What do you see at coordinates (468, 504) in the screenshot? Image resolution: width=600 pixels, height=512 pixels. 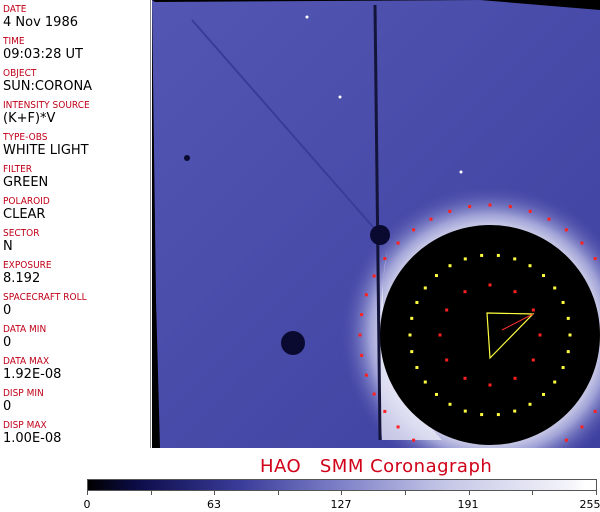 I see `colorbar-tick-label: 191` at bounding box center [468, 504].